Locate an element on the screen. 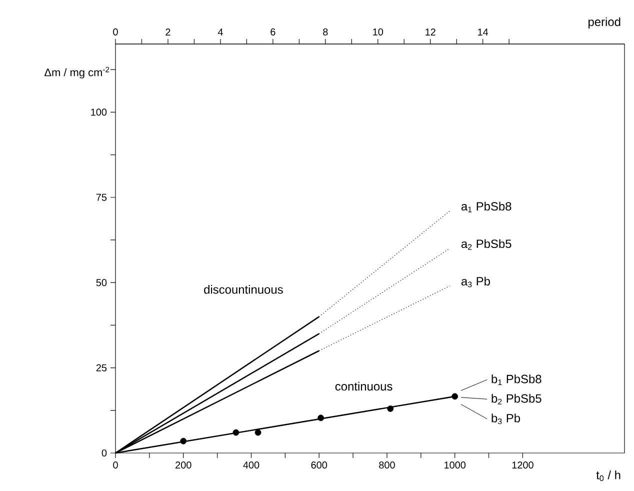 This screenshot has height=491, width=634. x-tick-label: 200 is located at coordinates (184, 465).